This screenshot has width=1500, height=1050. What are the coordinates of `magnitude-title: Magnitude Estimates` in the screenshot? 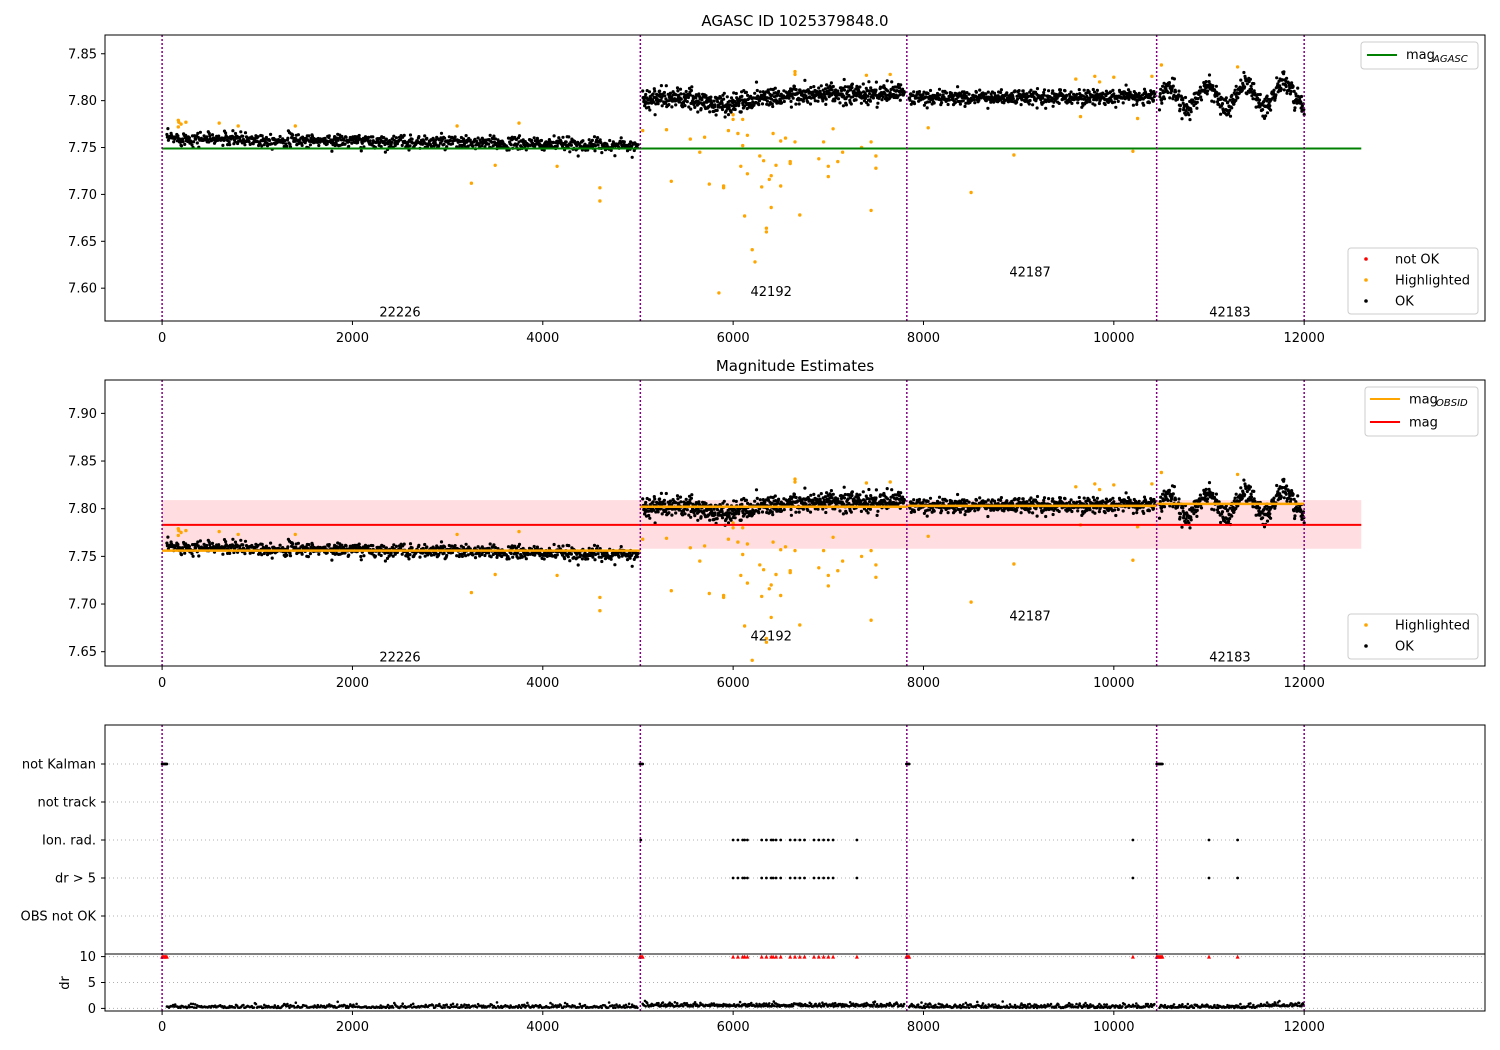 It's located at (795, 366).